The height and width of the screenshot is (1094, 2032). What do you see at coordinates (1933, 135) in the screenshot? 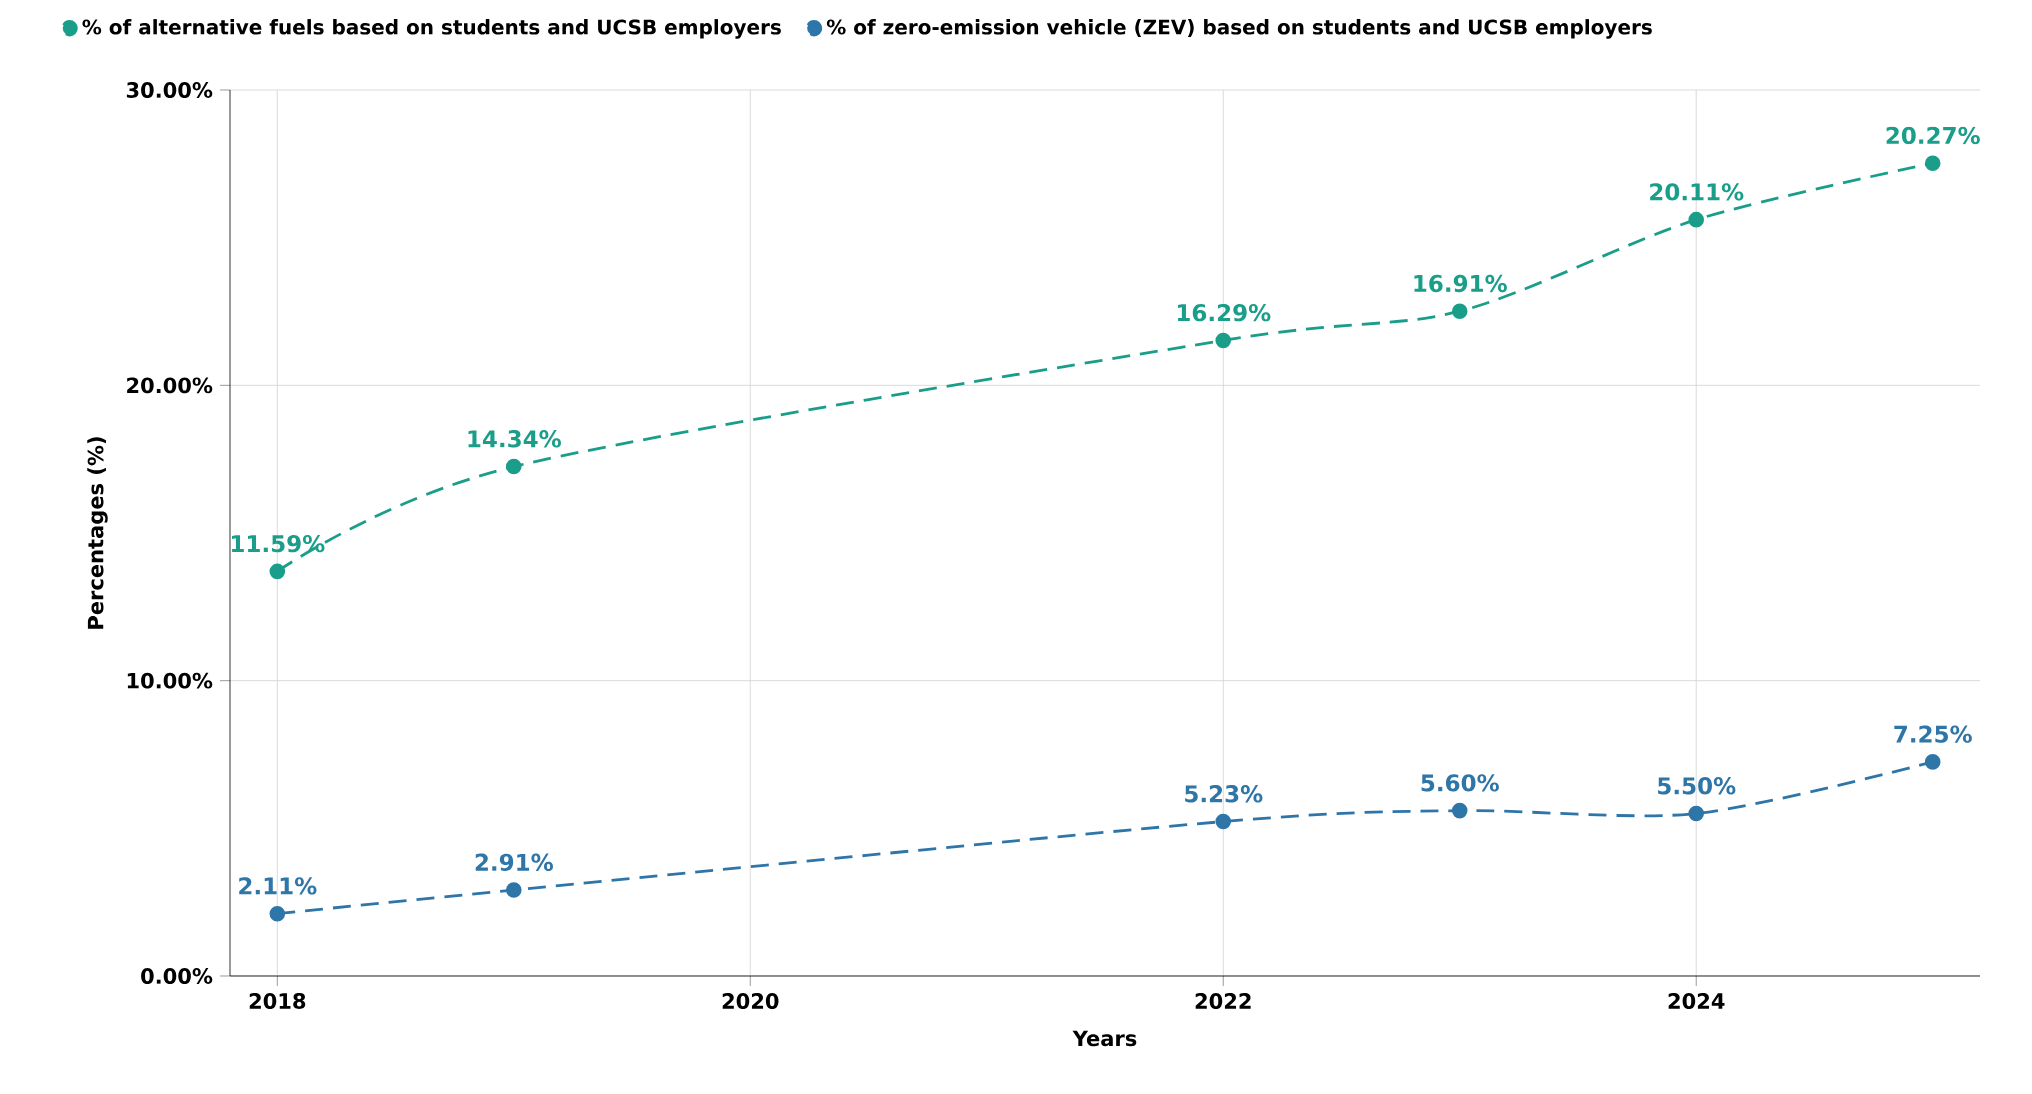
I see `annotation: 20.27%` at bounding box center [1933, 135].